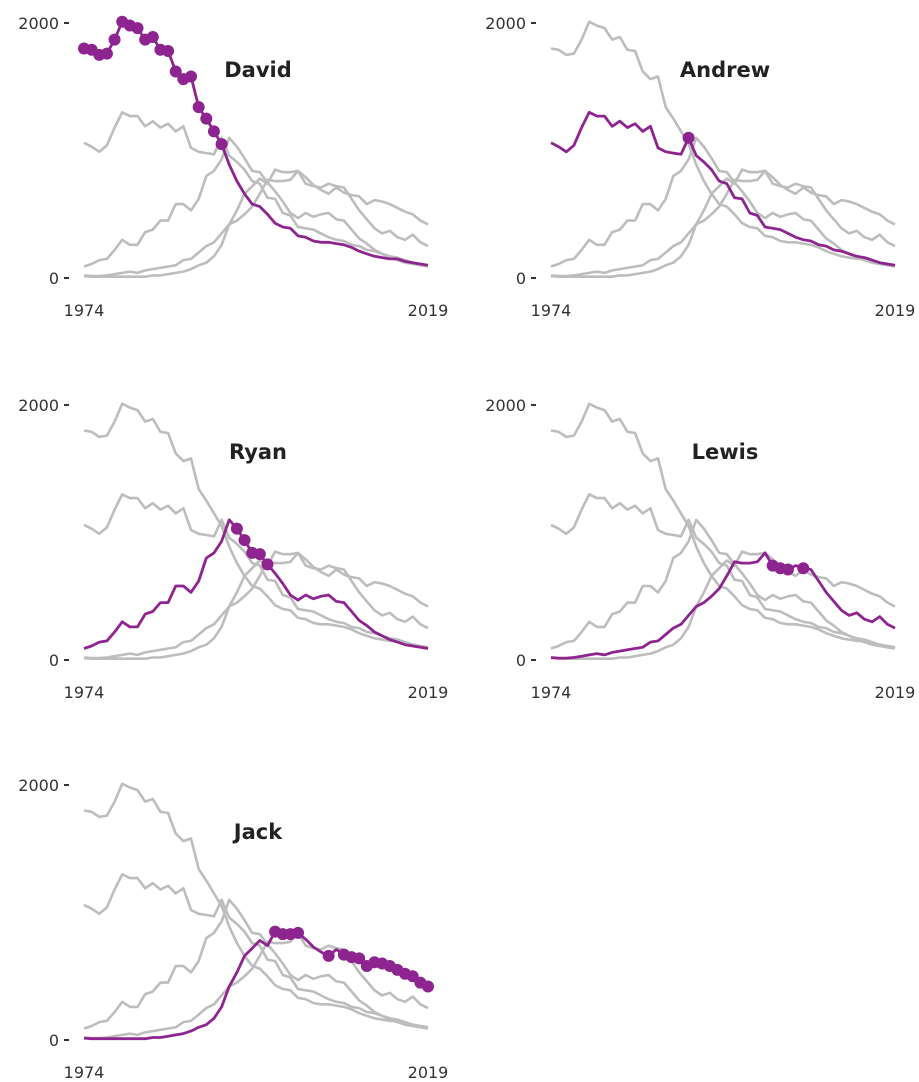 The width and height of the screenshot is (919, 1082). I want to click on marker-ryan-1998, so click(267, 564).